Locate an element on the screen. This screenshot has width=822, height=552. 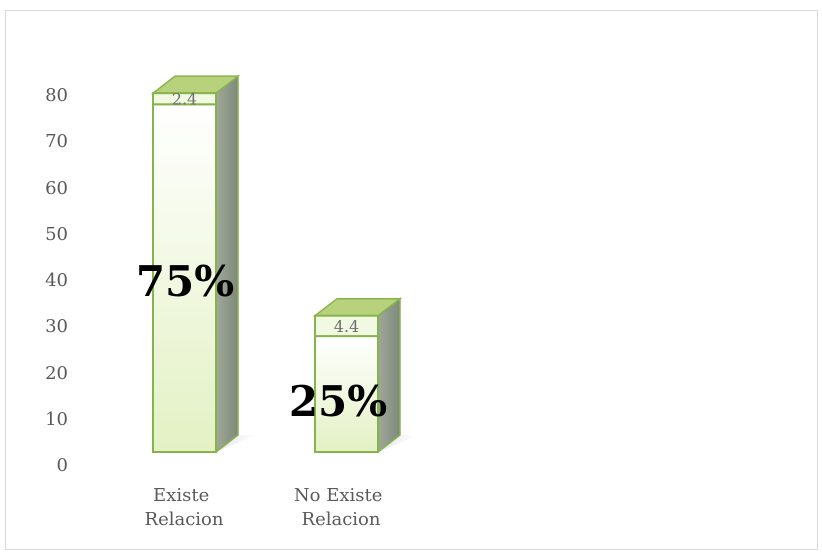
y-tick-label: 10 is located at coordinates (56, 419).